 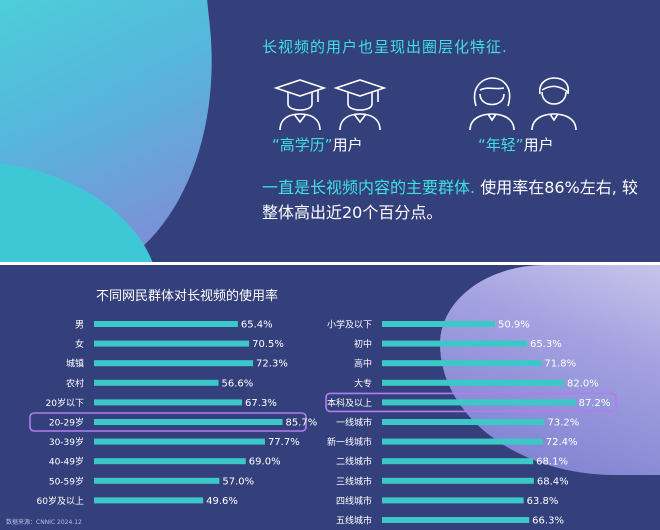 I want to click on category-label: 20岁以下, so click(x=65, y=403).